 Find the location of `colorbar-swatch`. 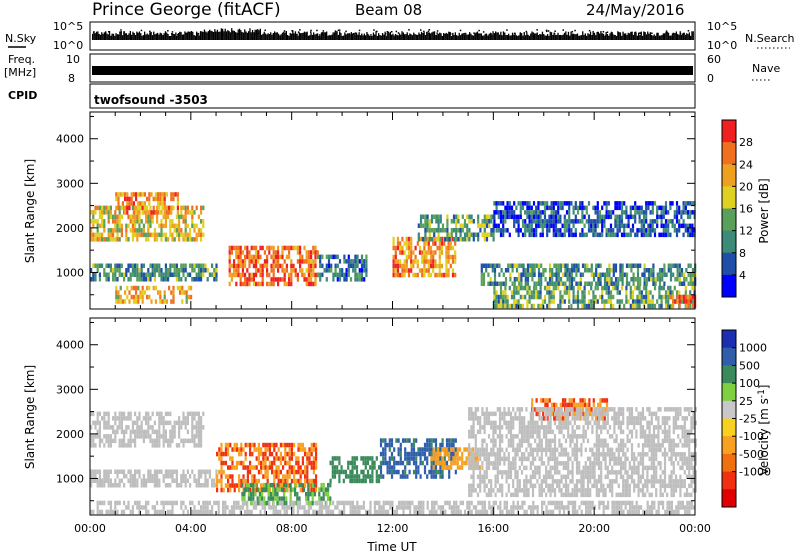

colorbar-swatch is located at coordinates (729, 264).